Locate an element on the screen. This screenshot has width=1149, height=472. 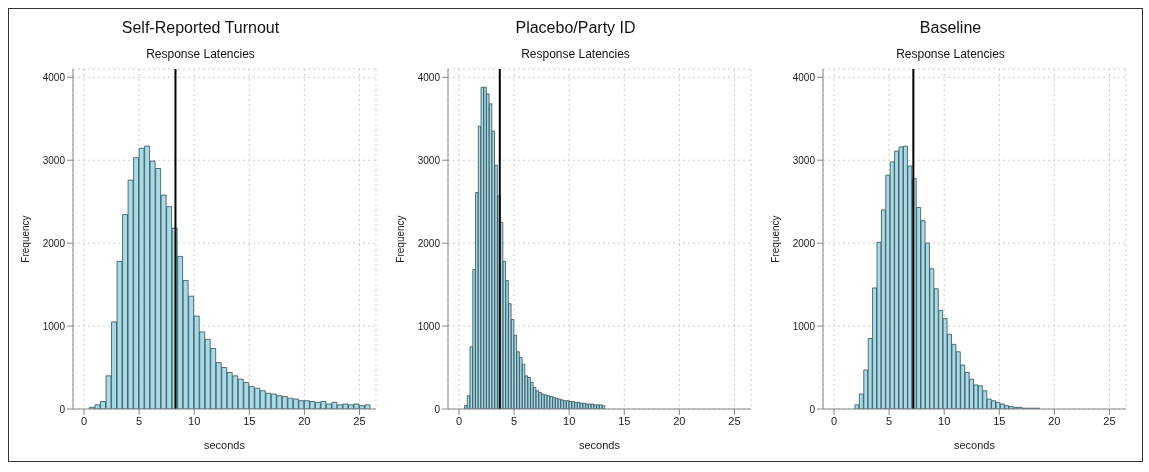
chart-title: Self-Reported Turnout is located at coordinates (200, 28).